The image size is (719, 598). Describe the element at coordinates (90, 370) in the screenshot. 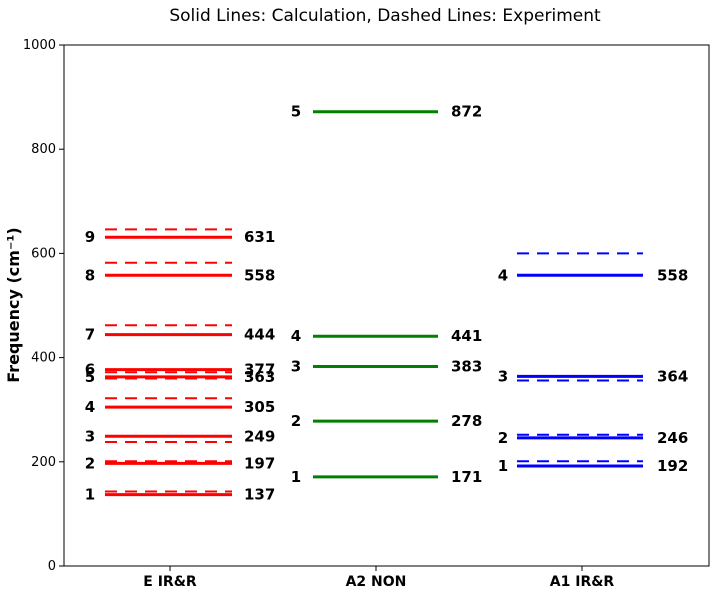

I see `level-index-label: 6` at that location.